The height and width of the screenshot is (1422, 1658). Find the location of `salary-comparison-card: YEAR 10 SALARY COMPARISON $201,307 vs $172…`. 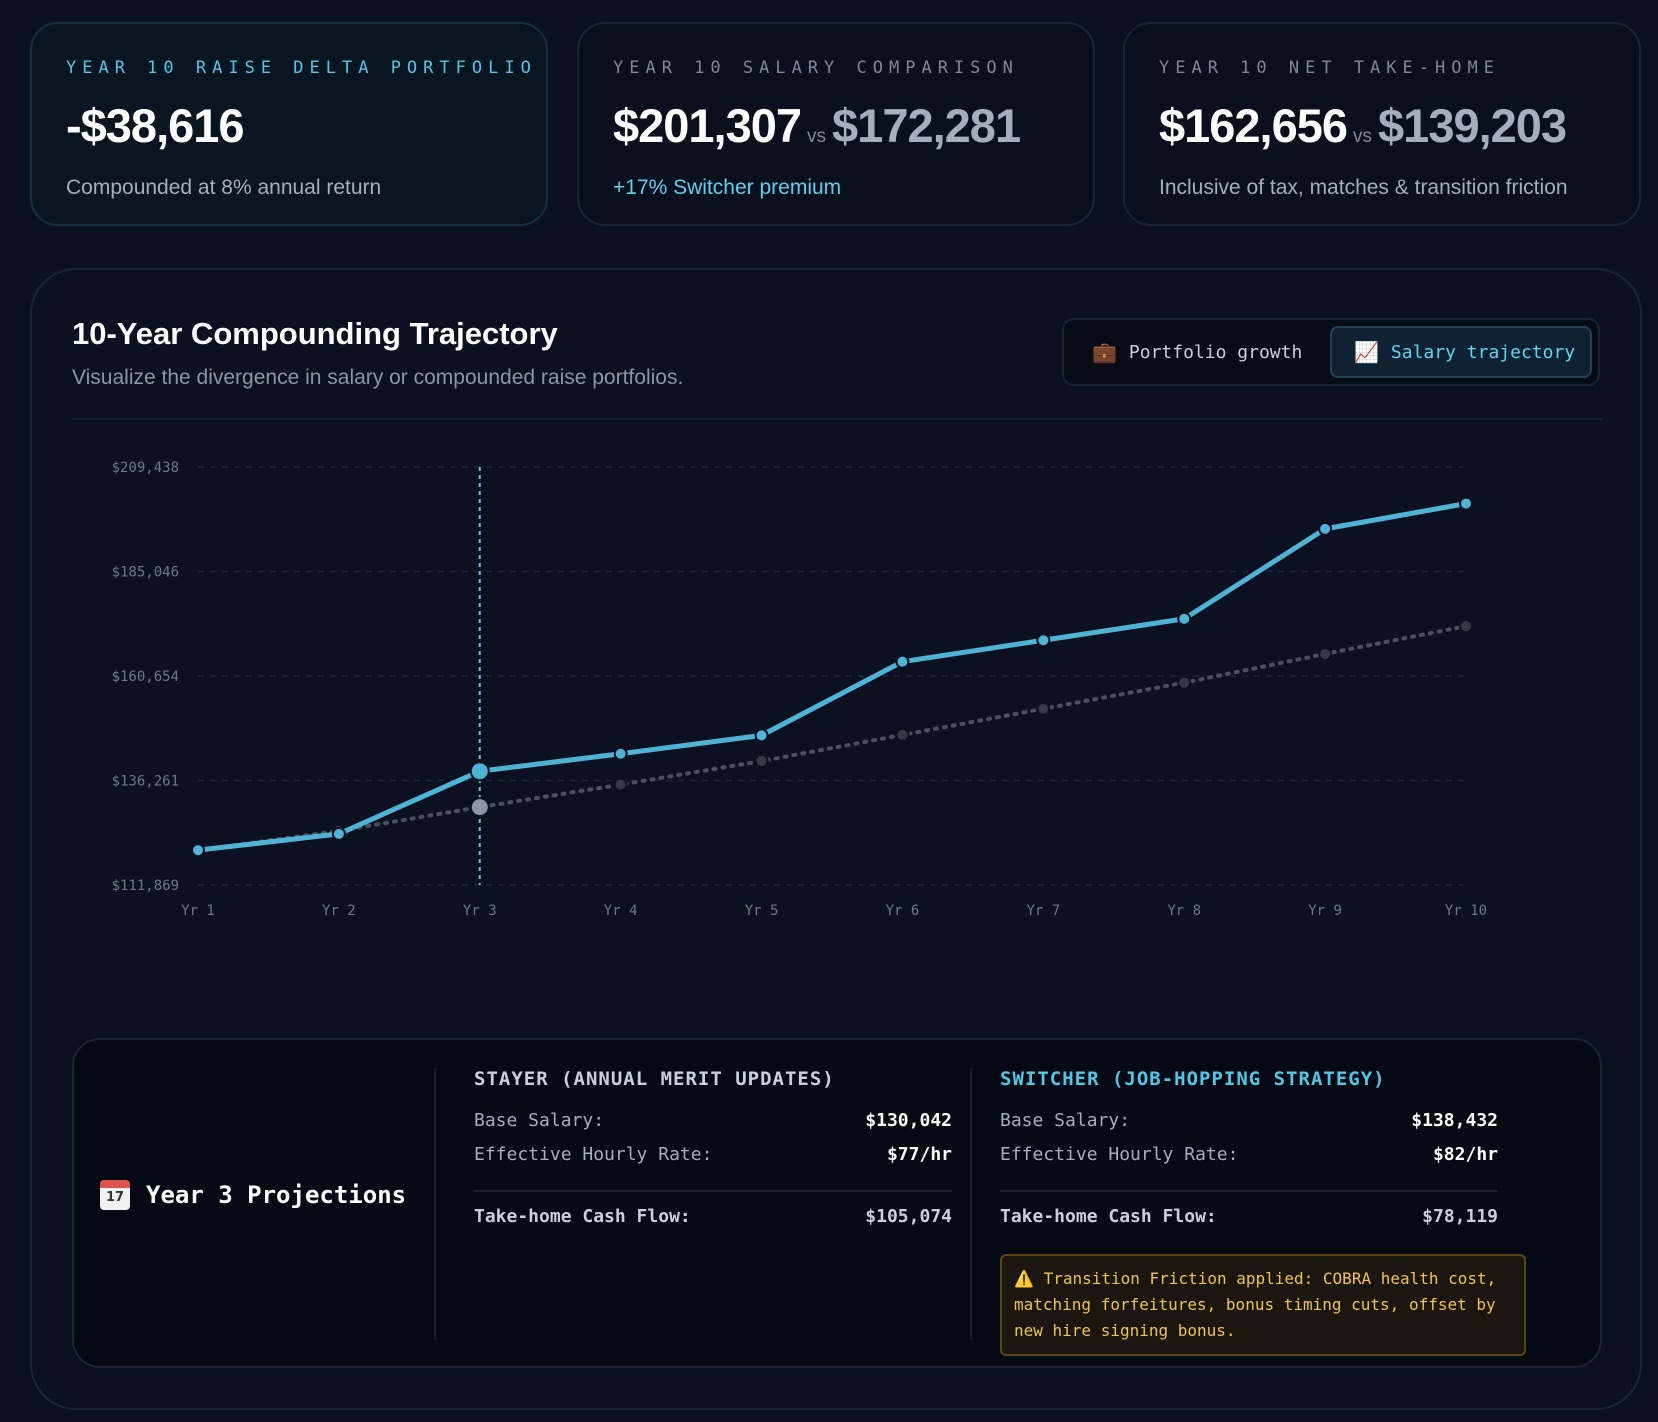

salary-comparison-card: YEAR 10 SALARY COMPARISON $201,307 vs $172… is located at coordinates (836, 124).